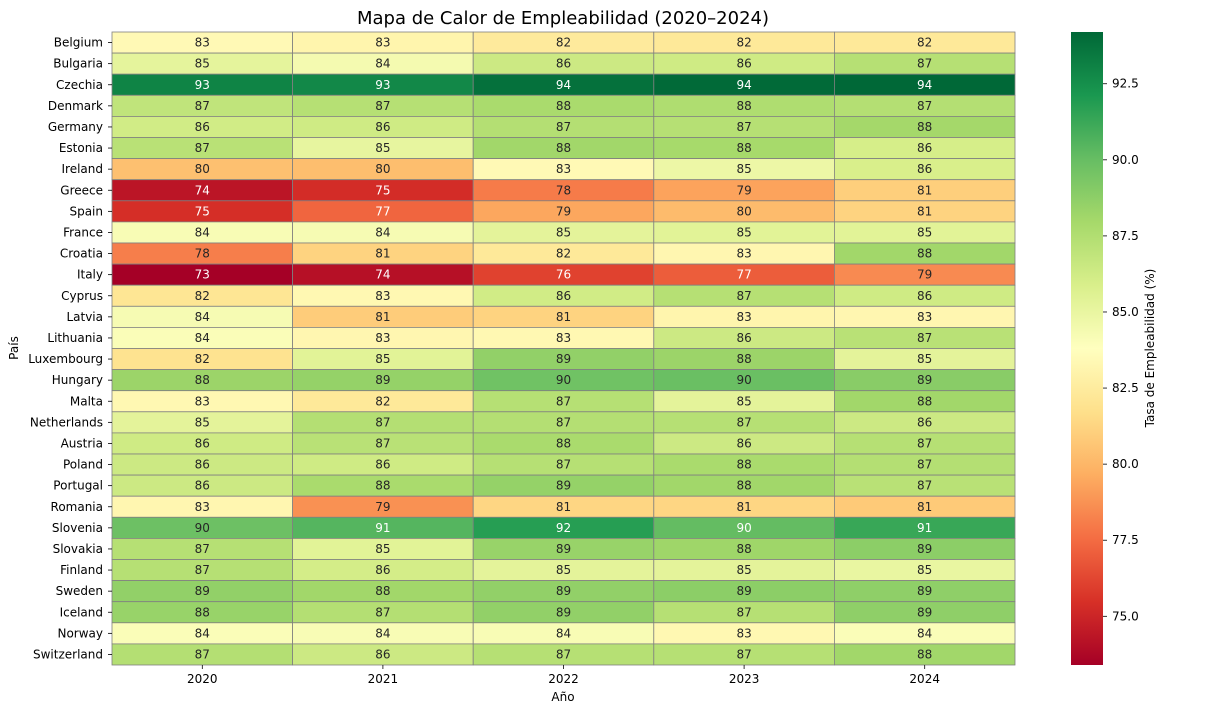 This screenshot has width=1220, height=705. Describe the element at coordinates (81, 570) in the screenshot. I see `y-tick-label: Finland` at that location.